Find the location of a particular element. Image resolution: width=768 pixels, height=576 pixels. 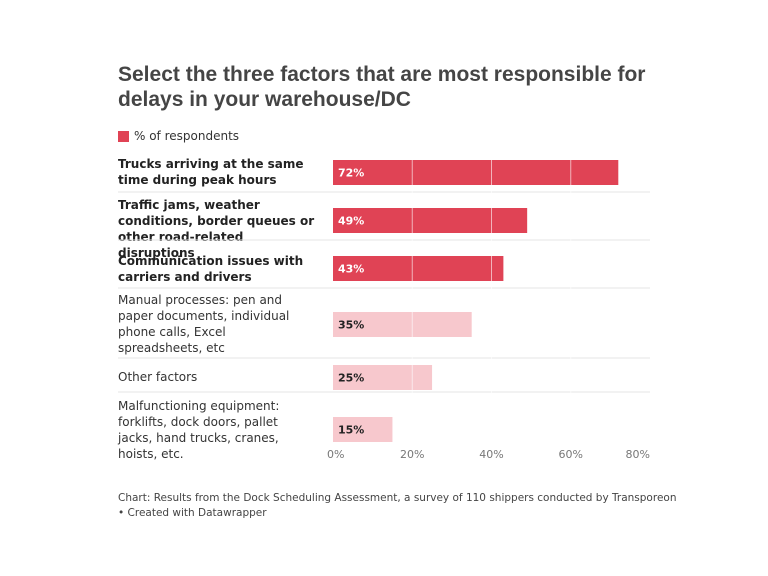

x-axis-ticks: 0% 20% 40% 60% 80% is located at coordinates (488, 454).